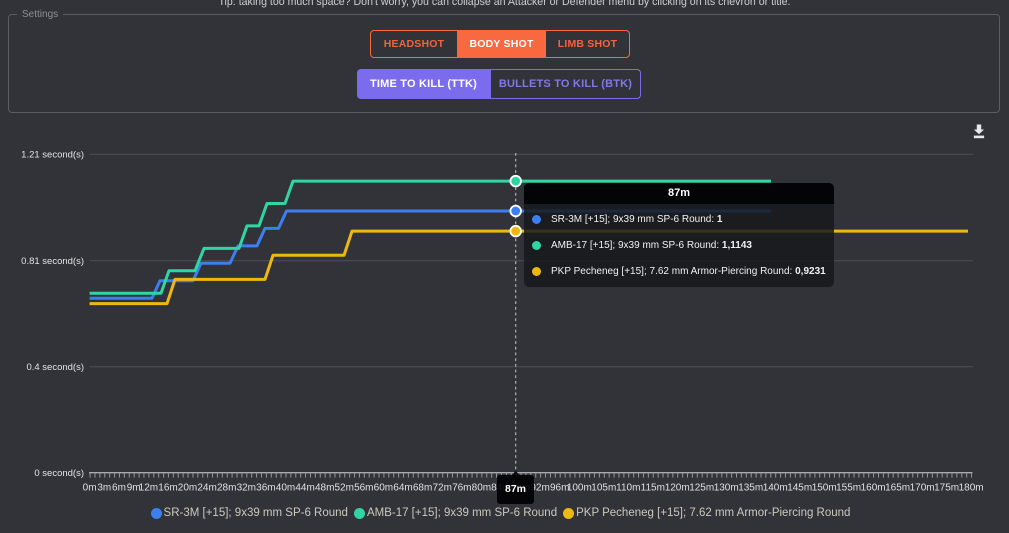  I want to click on svg-text: 170m, so click(922, 488).